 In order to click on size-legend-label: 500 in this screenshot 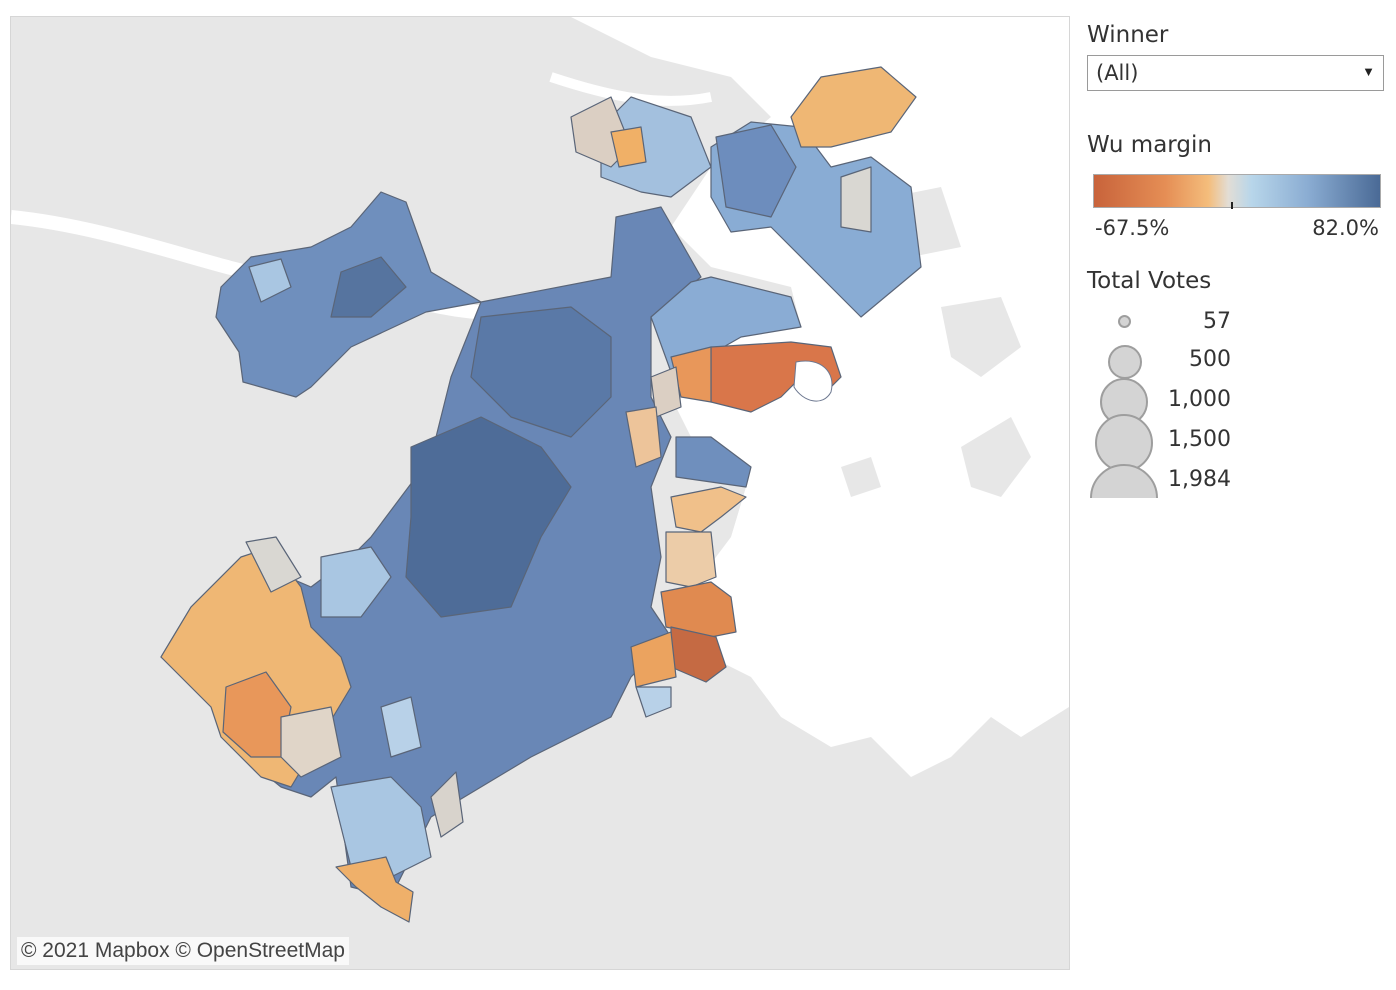, I will do `click(1210, 359)`.